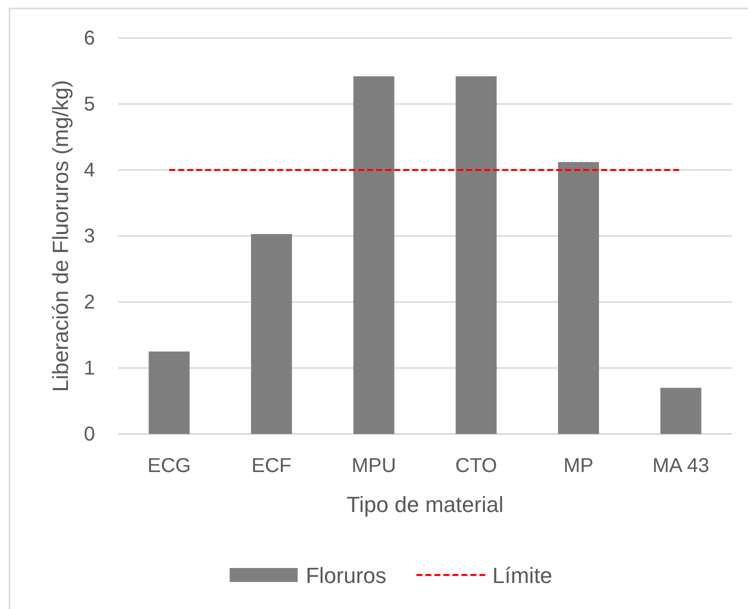  I want to click on y-tick-label: 5, so click(89, 104).